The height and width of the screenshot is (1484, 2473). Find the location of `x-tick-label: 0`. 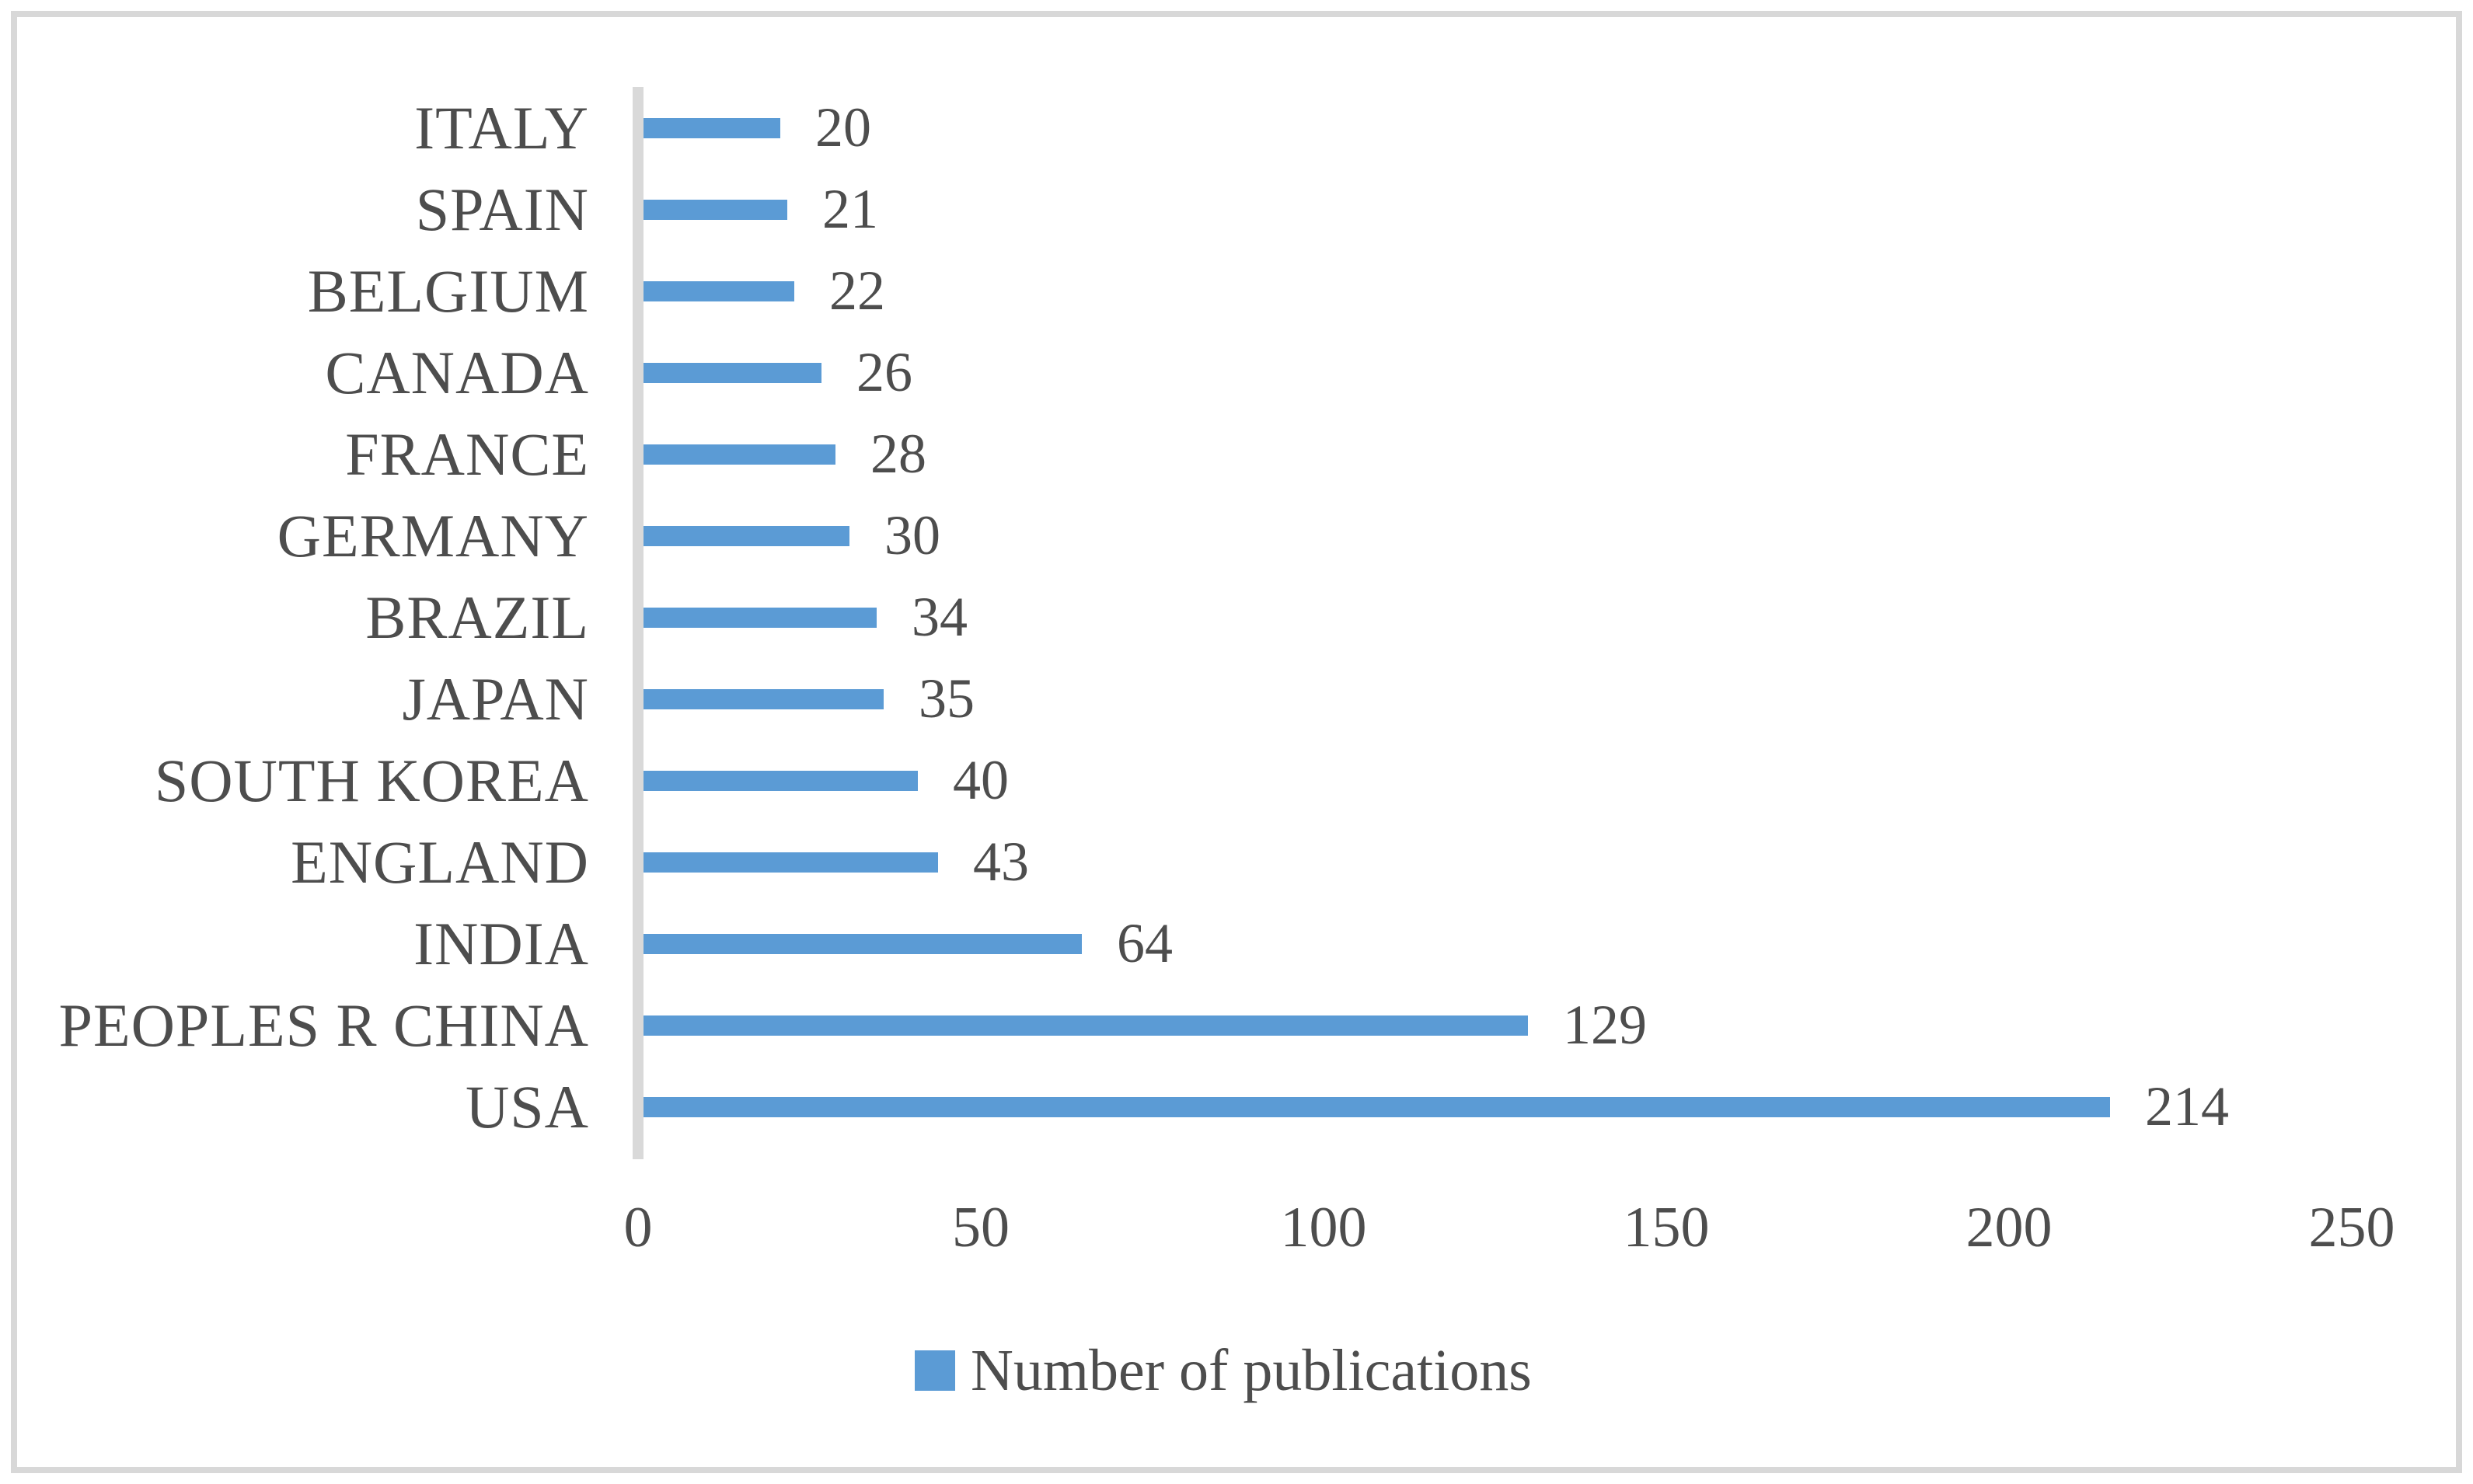

x-tick-label: 0 is located at coordinates (638, 1227).